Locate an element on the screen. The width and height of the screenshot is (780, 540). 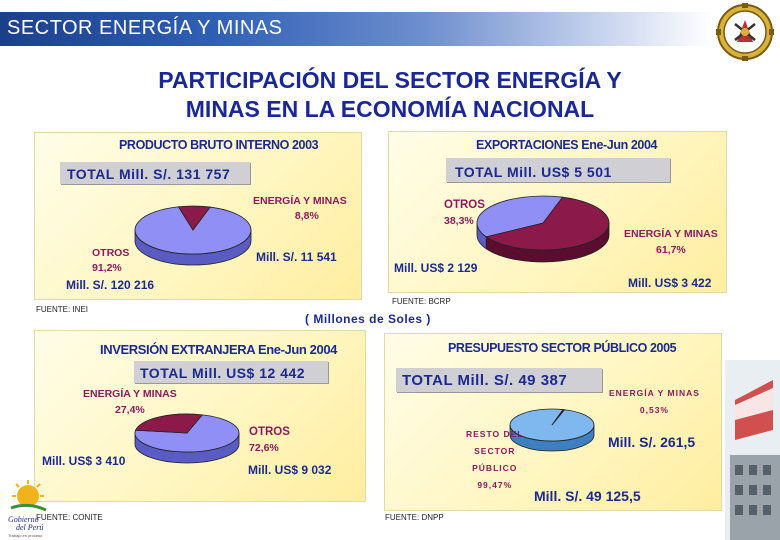
total-label-presupuesto: TOTAL Mill. S/. 49 387 is located at coordinates (485, 380).